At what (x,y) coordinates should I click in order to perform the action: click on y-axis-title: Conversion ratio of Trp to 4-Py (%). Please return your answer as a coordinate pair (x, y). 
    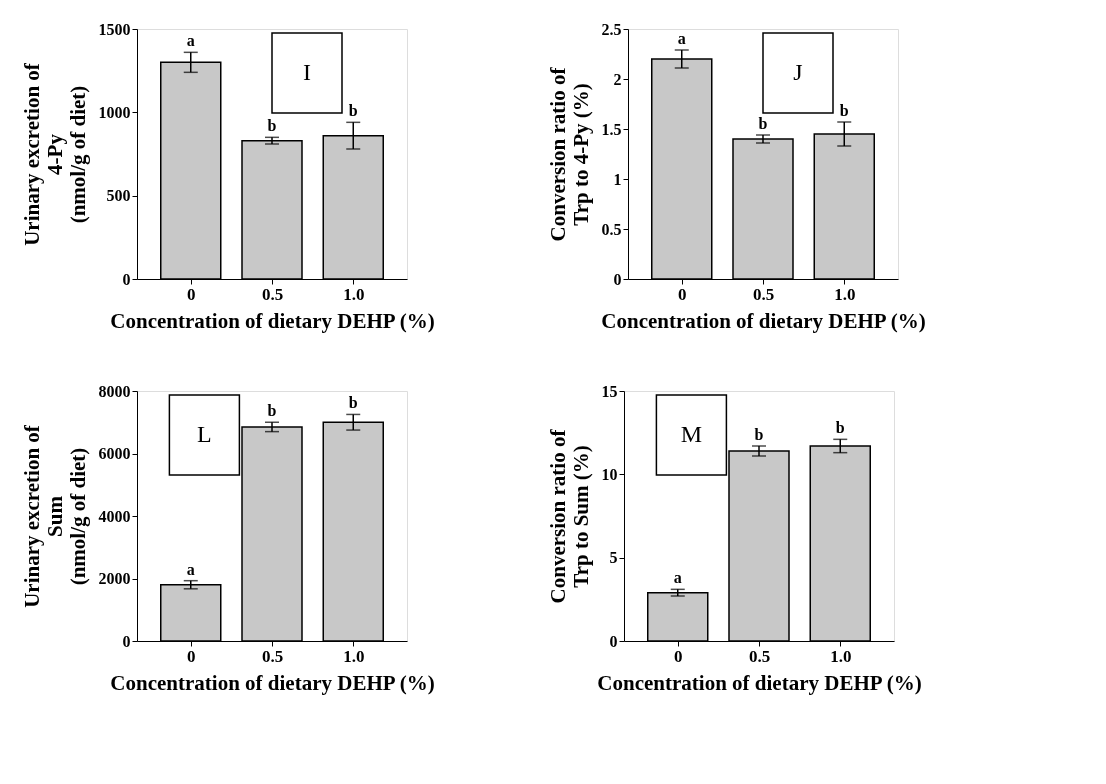
    Looking at the image, I should click on (569, 154).